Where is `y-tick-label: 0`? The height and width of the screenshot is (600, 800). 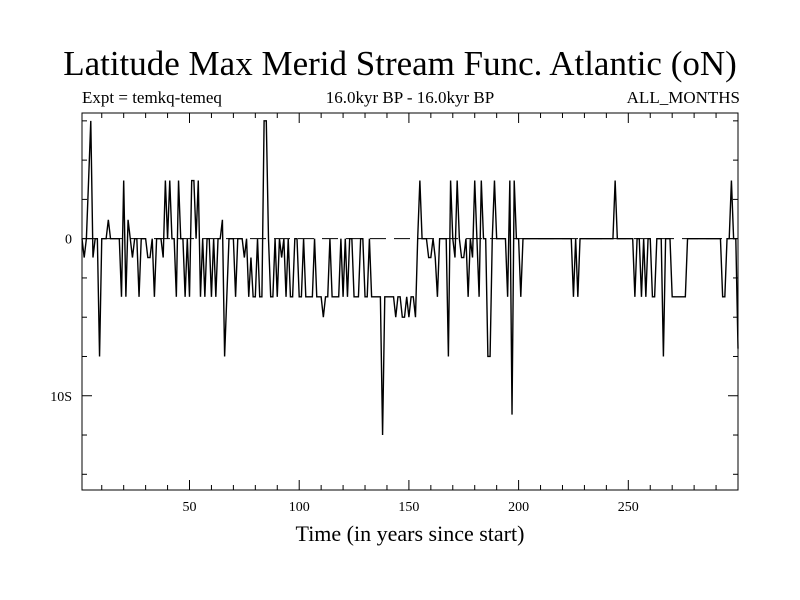
y-tick-label: 0 is located at coordinates (68, 240).